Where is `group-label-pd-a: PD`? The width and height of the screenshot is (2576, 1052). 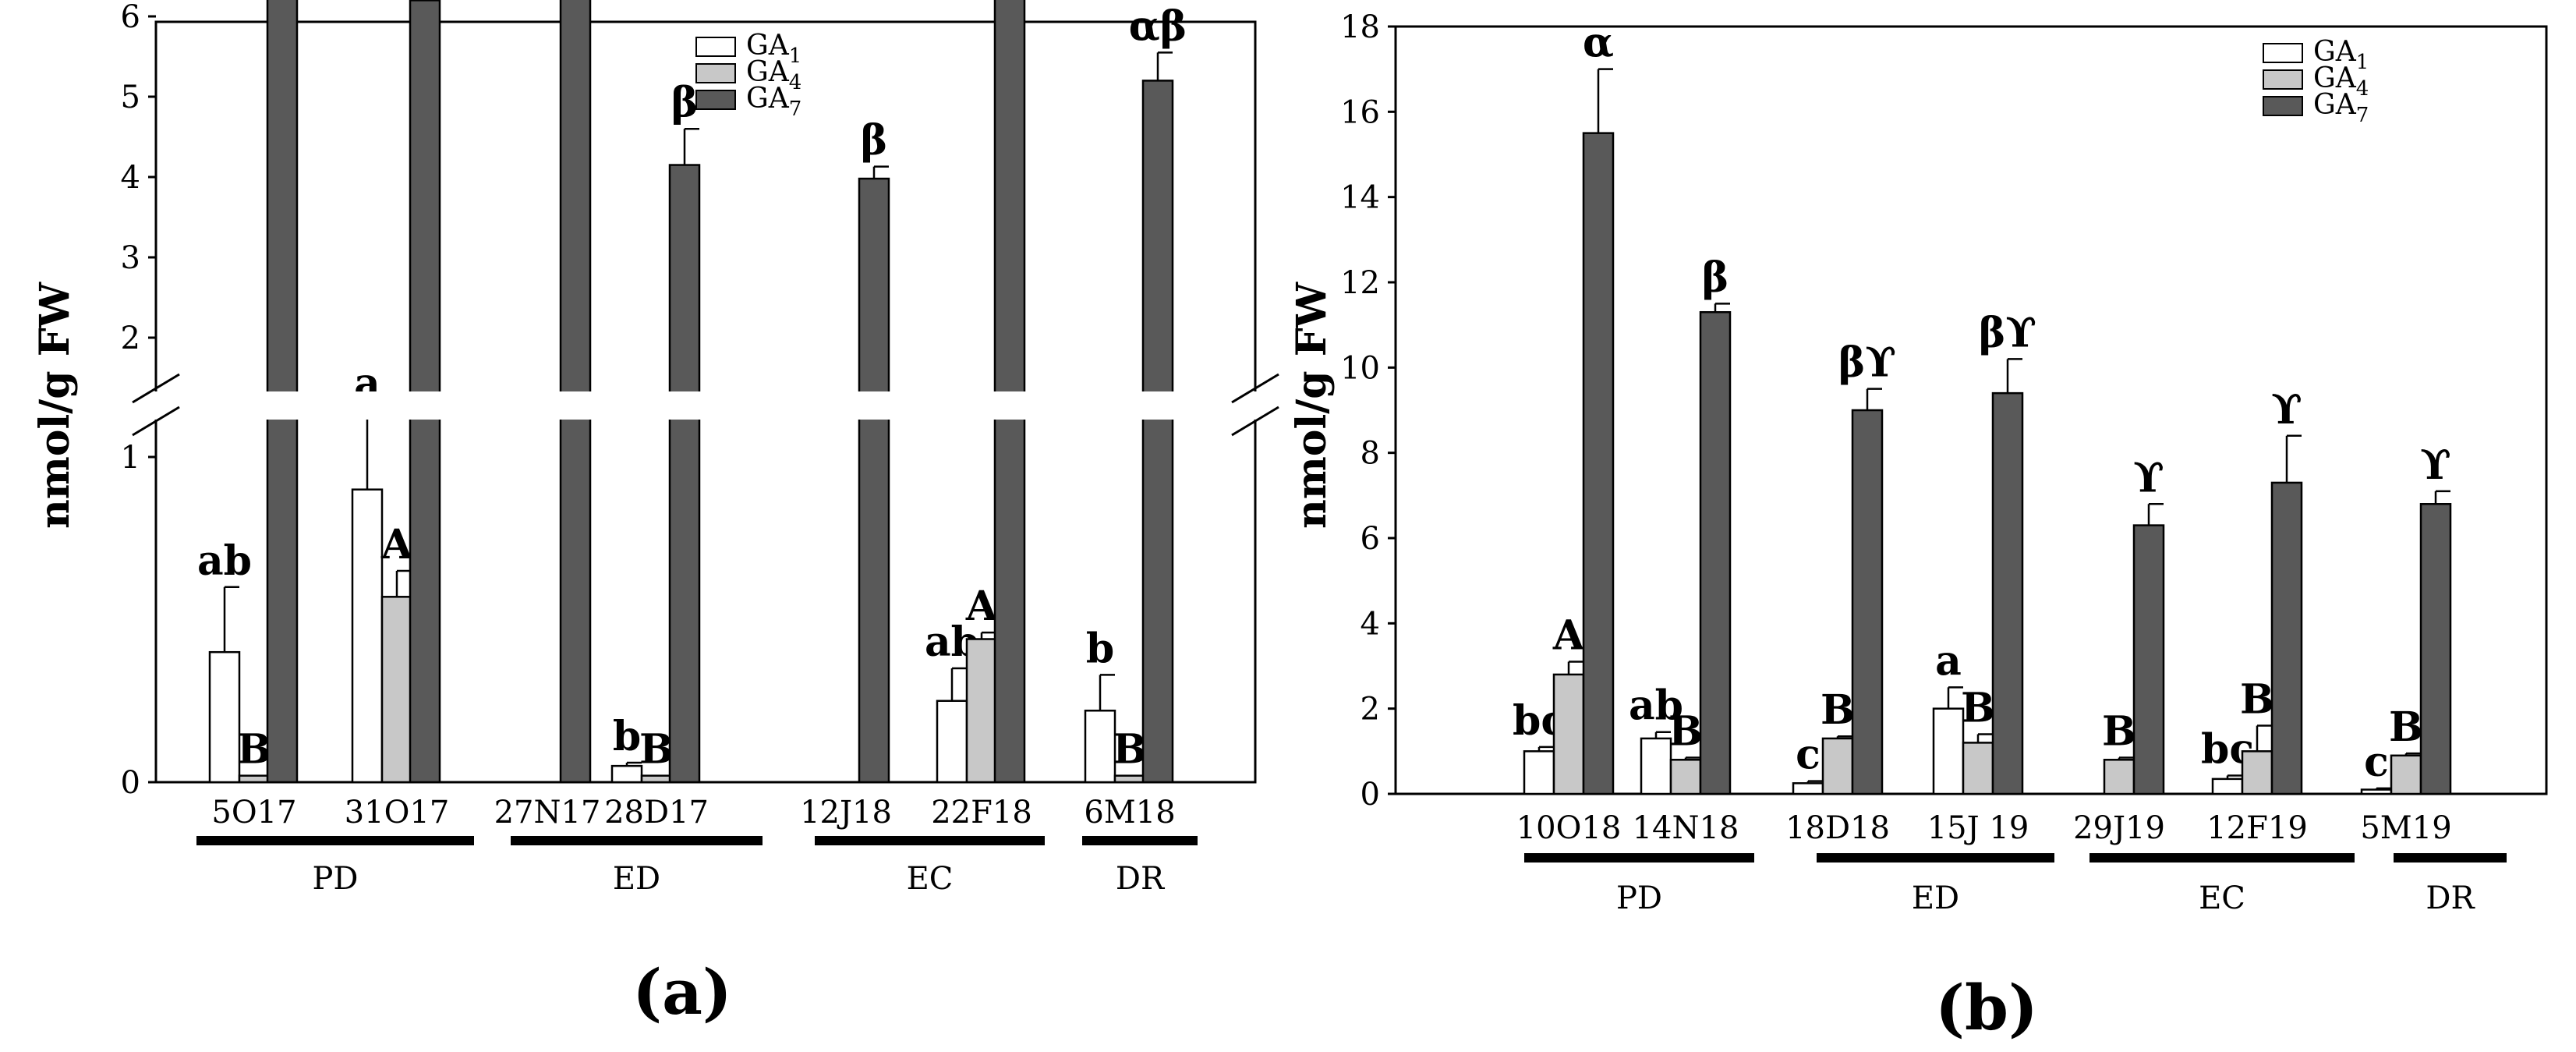
group-label-pd-a: PD is located at coordinates (336, 879).